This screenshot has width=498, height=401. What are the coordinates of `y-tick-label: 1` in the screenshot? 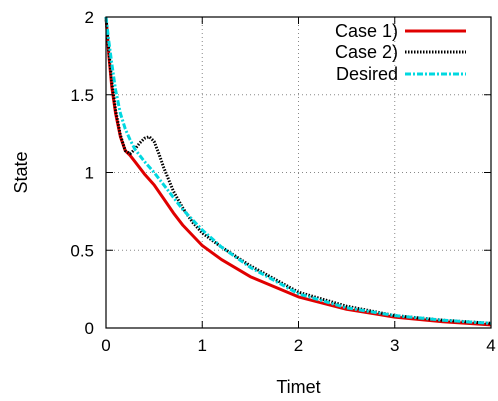 It's located at (89, 173).